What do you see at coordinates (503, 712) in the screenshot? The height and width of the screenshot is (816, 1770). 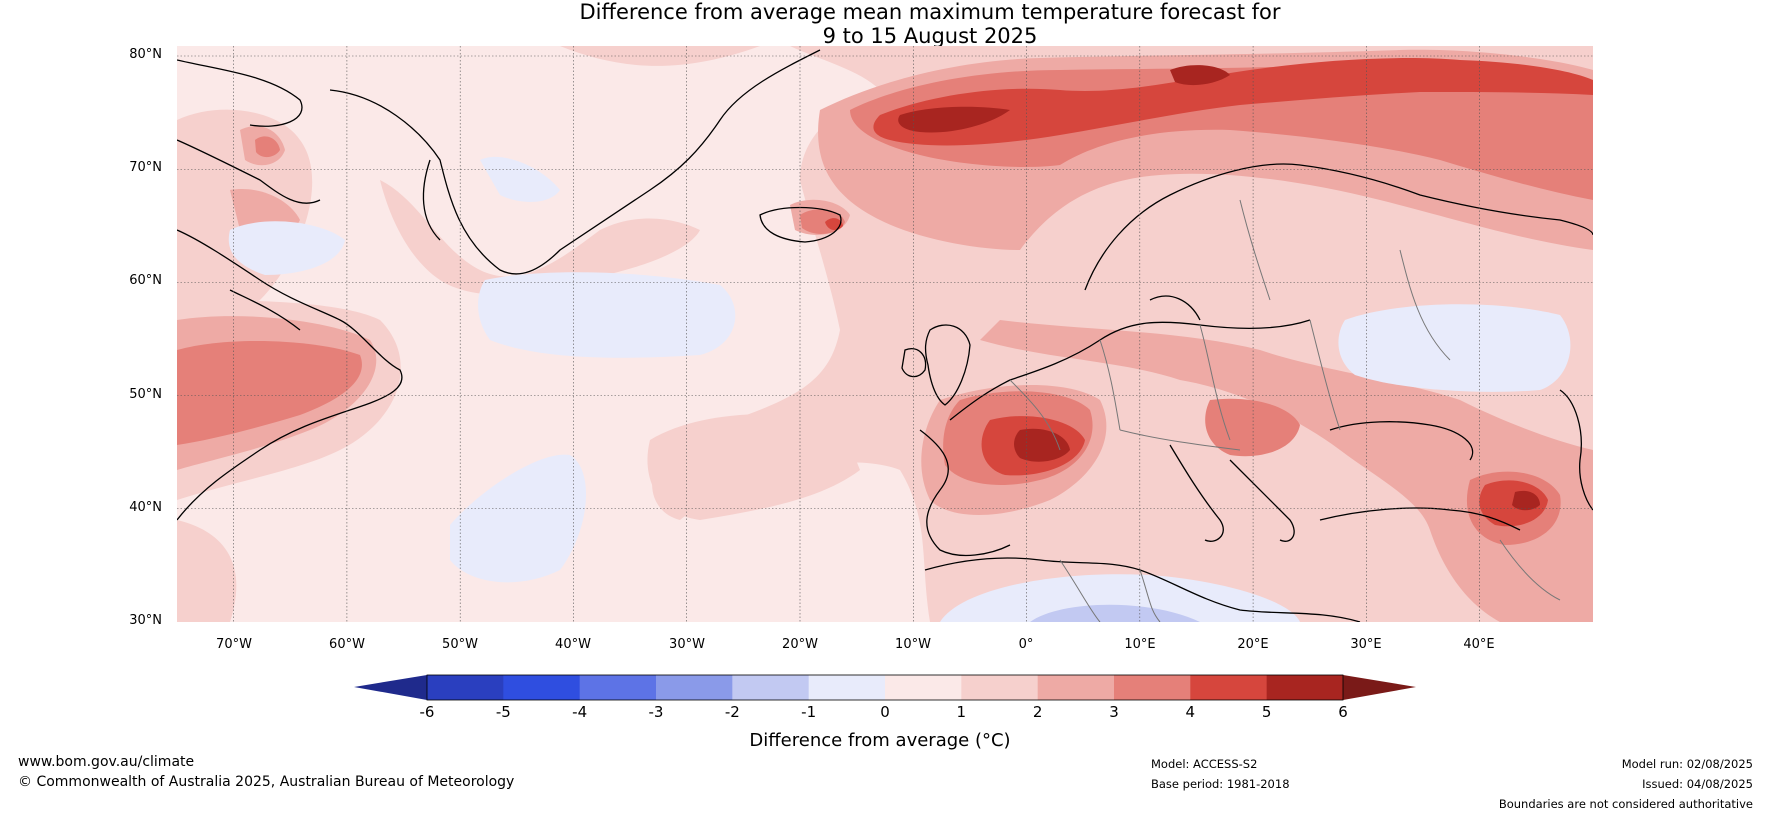 I see `colorbar-tick-label: -5` at bounding box center [503, 712].